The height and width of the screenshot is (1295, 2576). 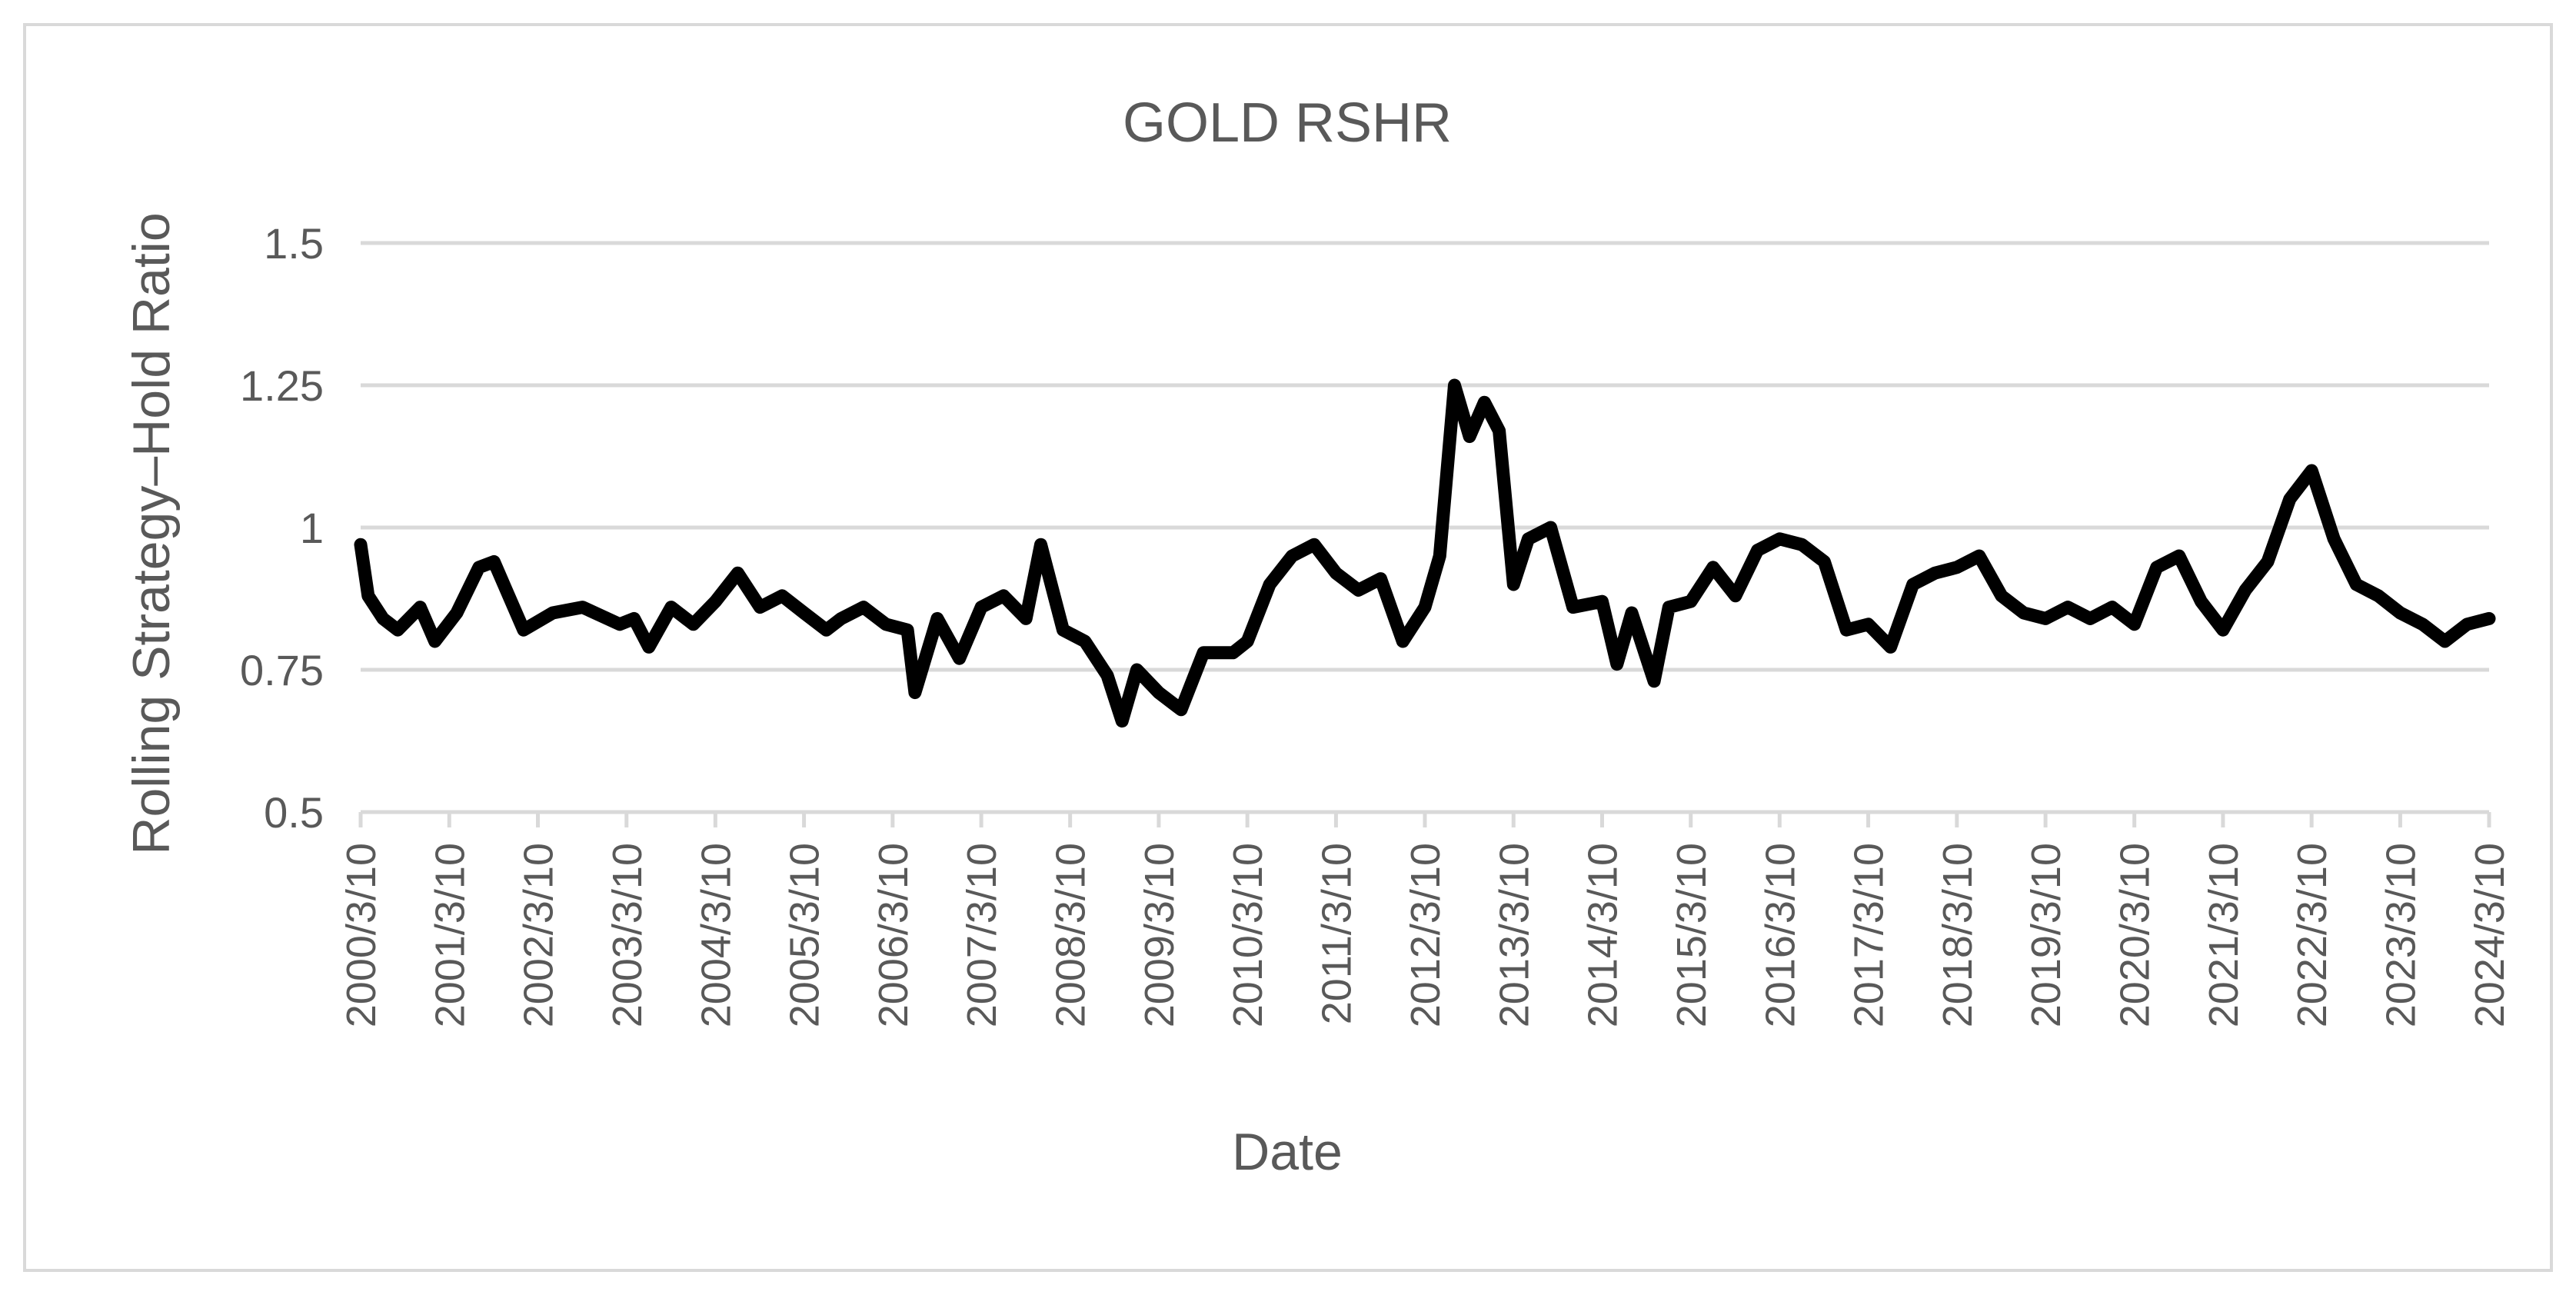 I want to click on x-tick-label: 2003/3/10, so click(x=627, y=935).